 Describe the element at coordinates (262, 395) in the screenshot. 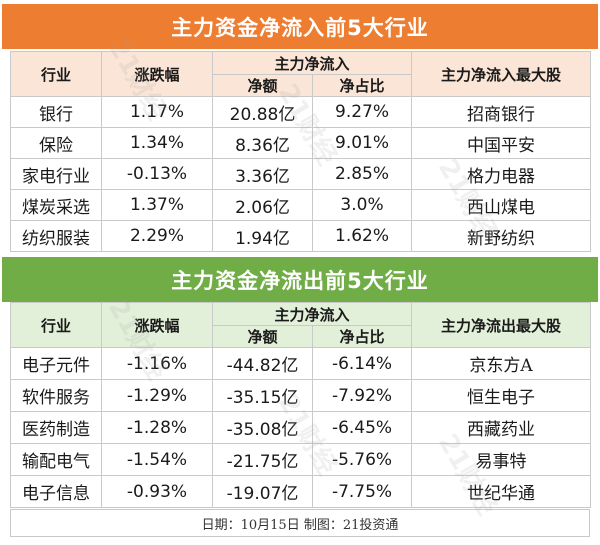

I see `net-amount-cell: -35.15亿` at that location.